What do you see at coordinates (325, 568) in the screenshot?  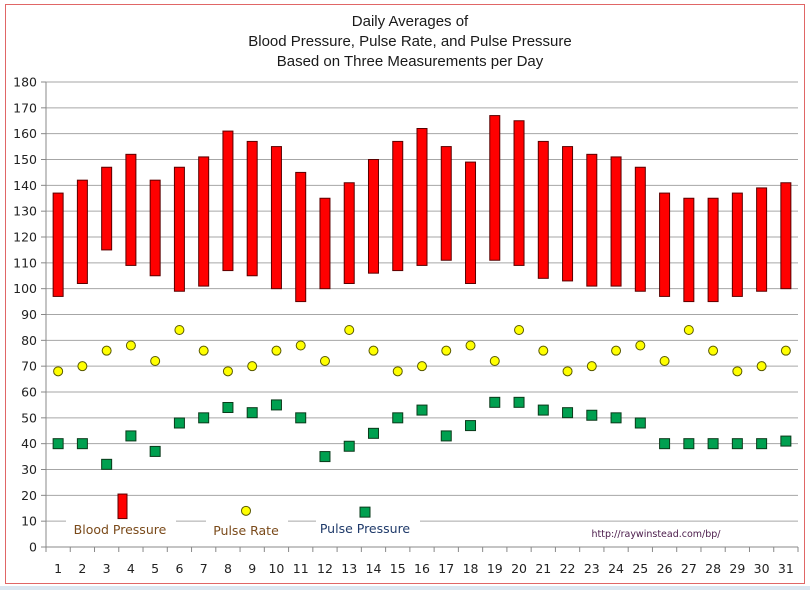 I see `x-tick-label: 12` at bounding box center [325, 568].